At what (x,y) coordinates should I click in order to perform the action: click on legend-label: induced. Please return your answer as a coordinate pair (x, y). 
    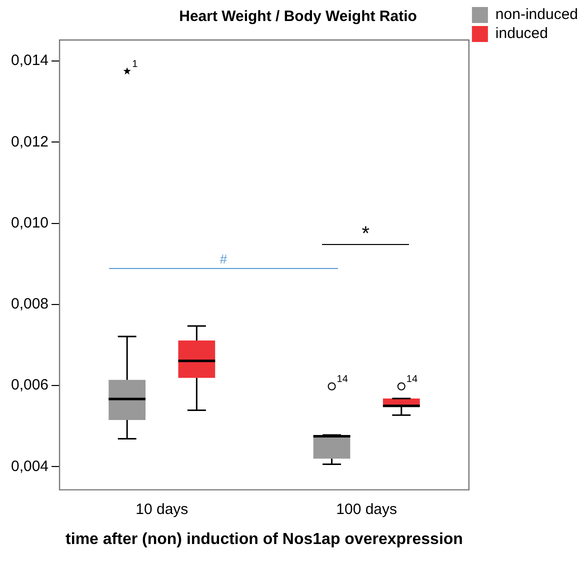
    Looking at the image, I should click on (521, 33).